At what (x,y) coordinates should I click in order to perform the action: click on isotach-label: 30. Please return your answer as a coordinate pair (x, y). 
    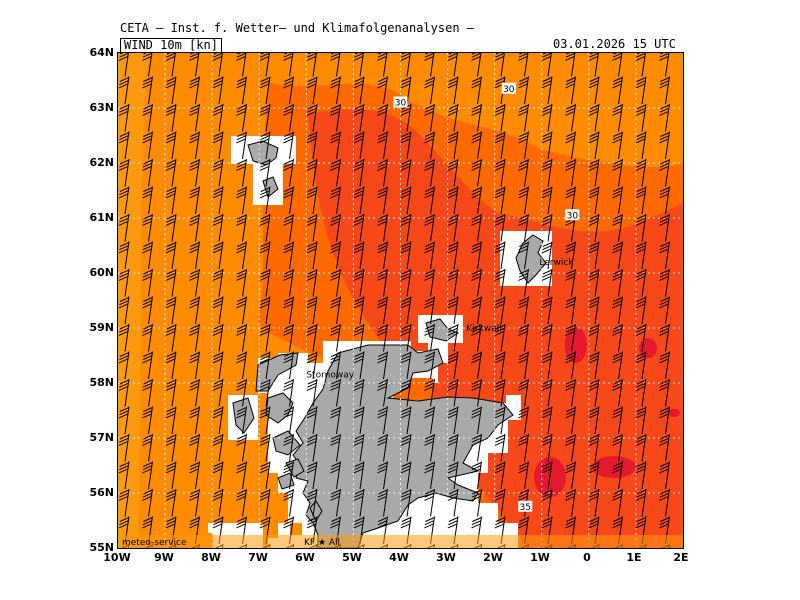
    Looking at the image, I should click on (509, 90).